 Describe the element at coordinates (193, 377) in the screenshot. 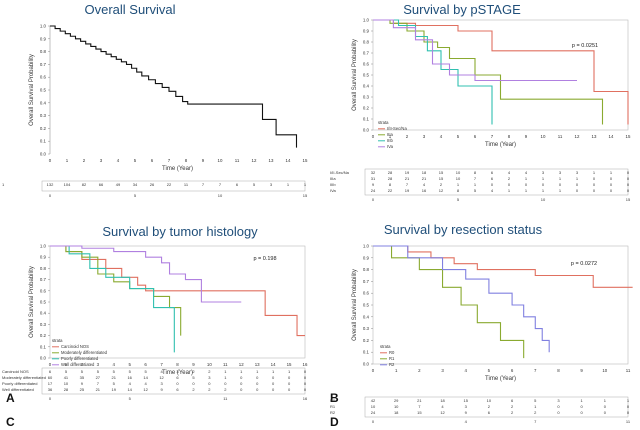

I see `risk-cell: 5` at that location.